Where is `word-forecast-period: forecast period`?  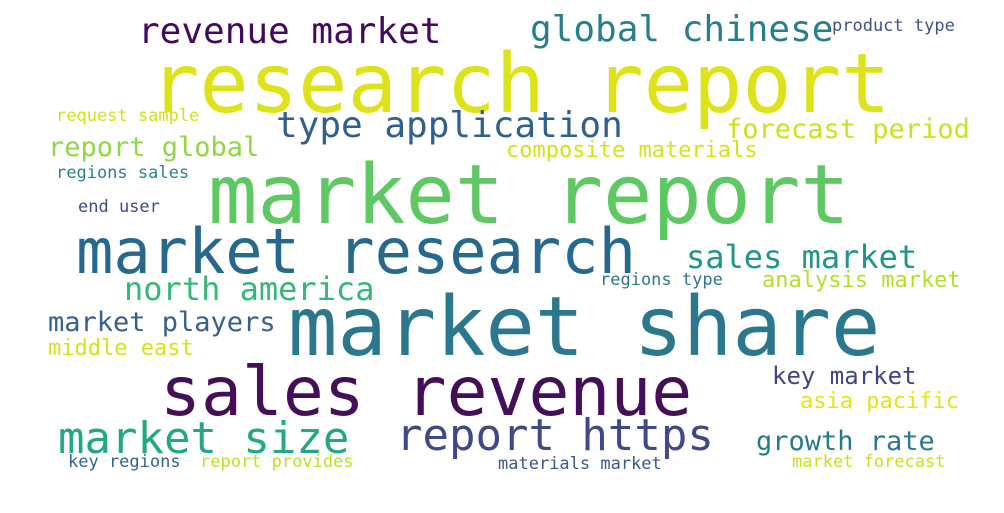 word-forecast-period: forecast period is located at coordinates (848, 129).